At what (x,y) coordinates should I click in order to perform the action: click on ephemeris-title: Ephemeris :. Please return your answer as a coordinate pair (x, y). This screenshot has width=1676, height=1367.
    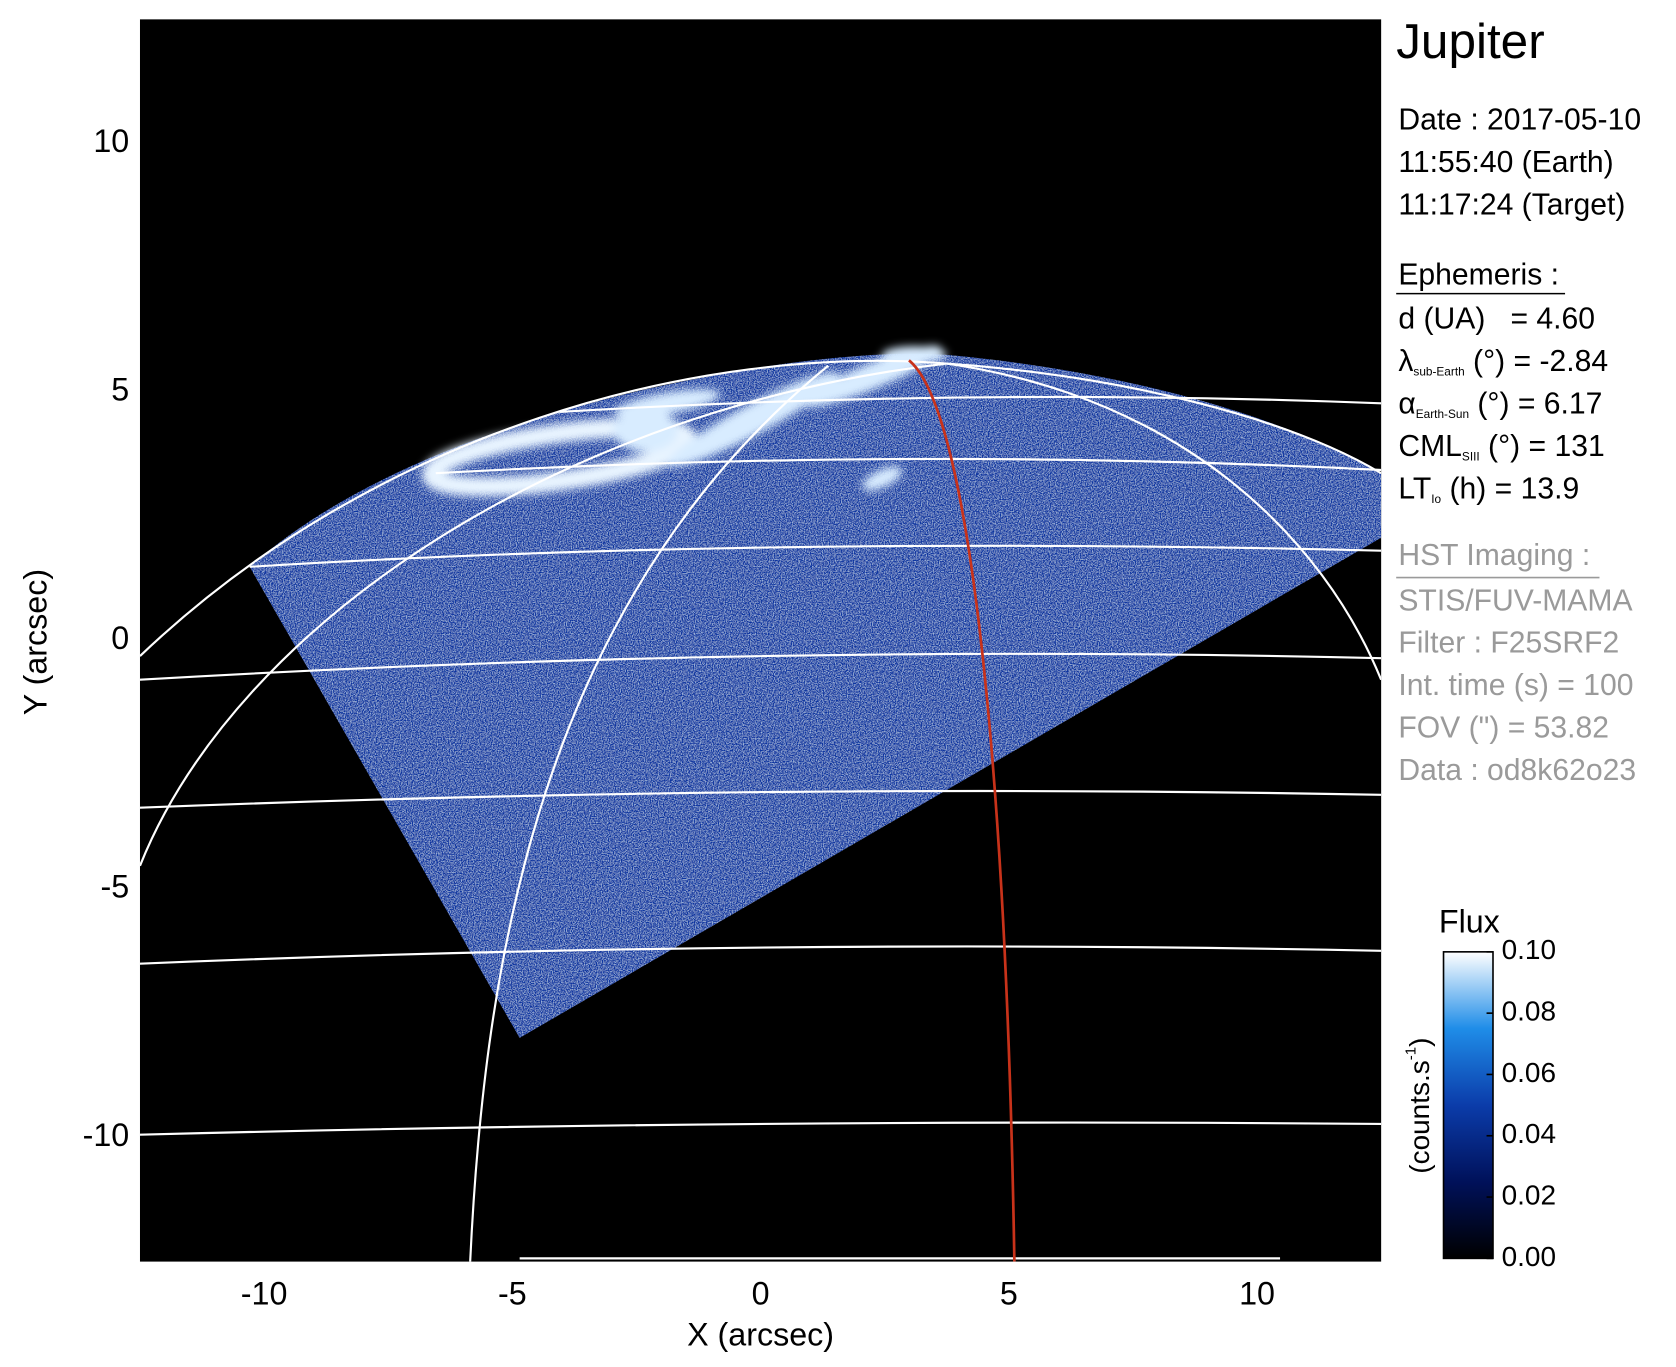
    Looking at the image, I should click on (1478, 274).